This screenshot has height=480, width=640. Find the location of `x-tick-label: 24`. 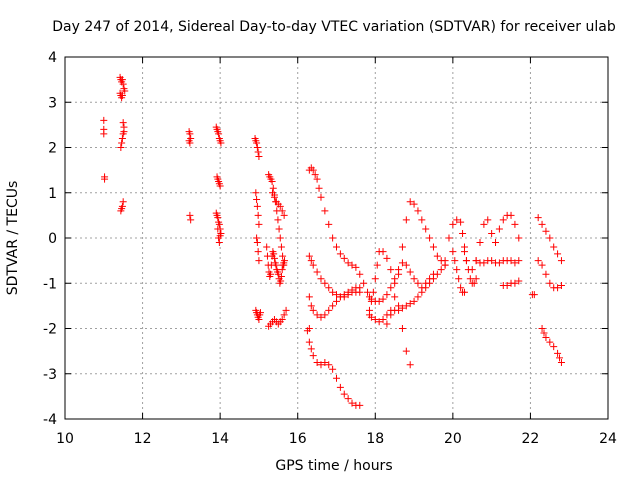

x-tick-label: 24 is located at coordinates (608, 439).